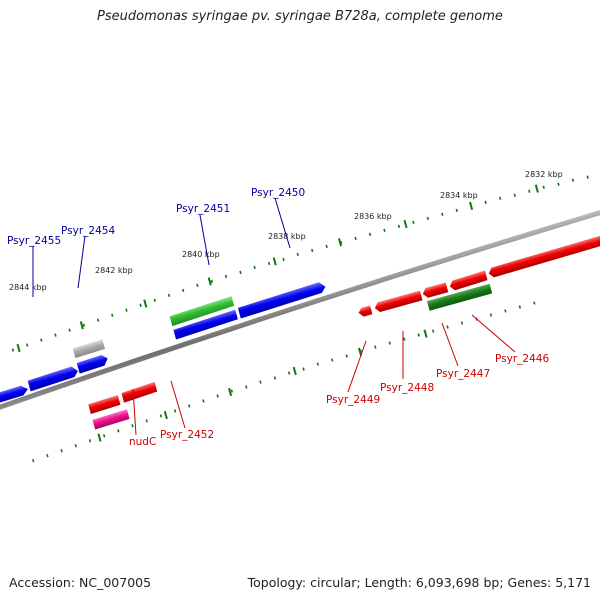  What do you see at coordinates (373, 216) in the screenshot?
I see `scale-label: 2836 kbp` at bounding box center [373, 216].